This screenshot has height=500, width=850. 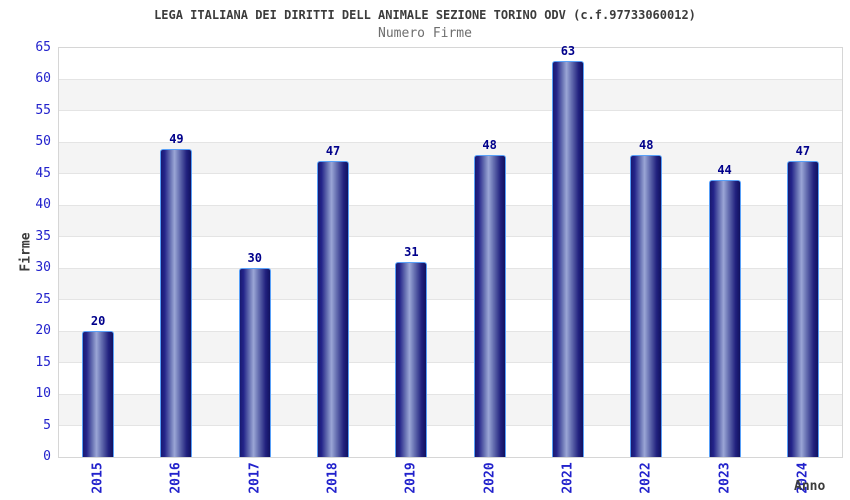 I want to click on bar-2022, so click(x=646, y=305).